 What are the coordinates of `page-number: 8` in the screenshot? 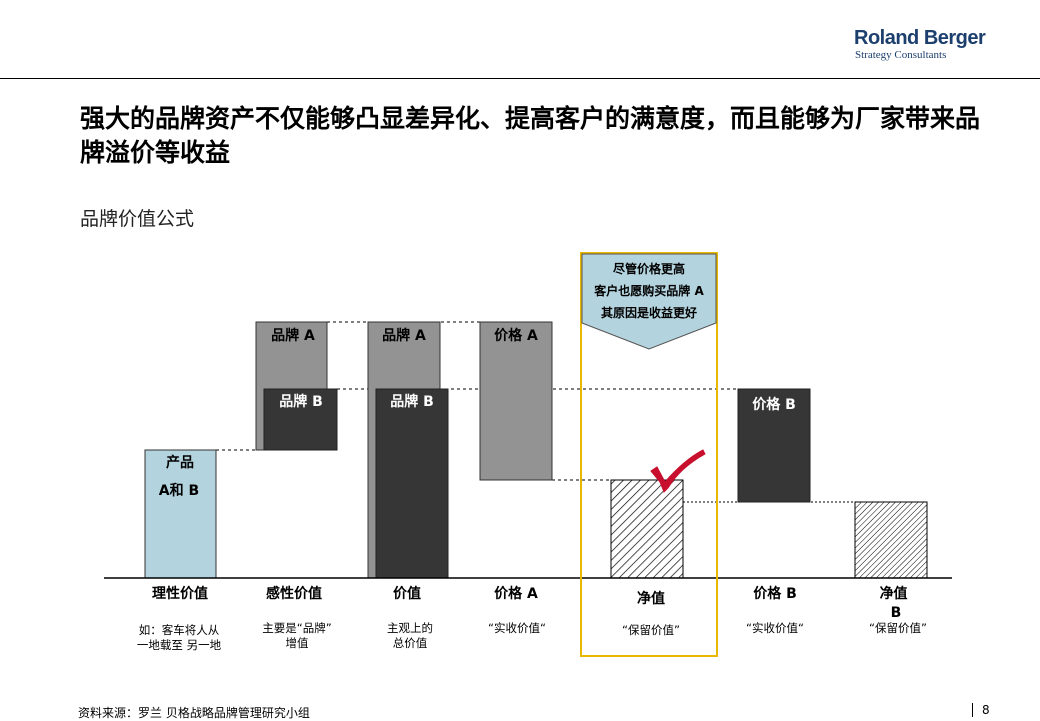 It's located at (981, 710).